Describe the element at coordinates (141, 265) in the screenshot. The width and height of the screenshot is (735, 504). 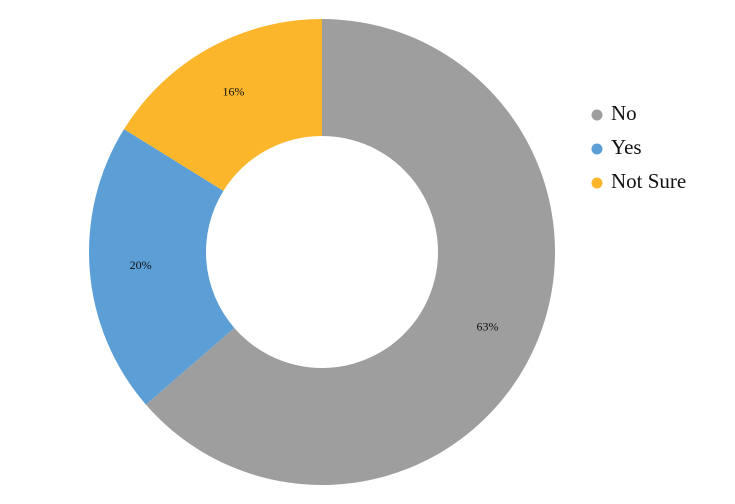
I see `value-label: 20%` at that location.